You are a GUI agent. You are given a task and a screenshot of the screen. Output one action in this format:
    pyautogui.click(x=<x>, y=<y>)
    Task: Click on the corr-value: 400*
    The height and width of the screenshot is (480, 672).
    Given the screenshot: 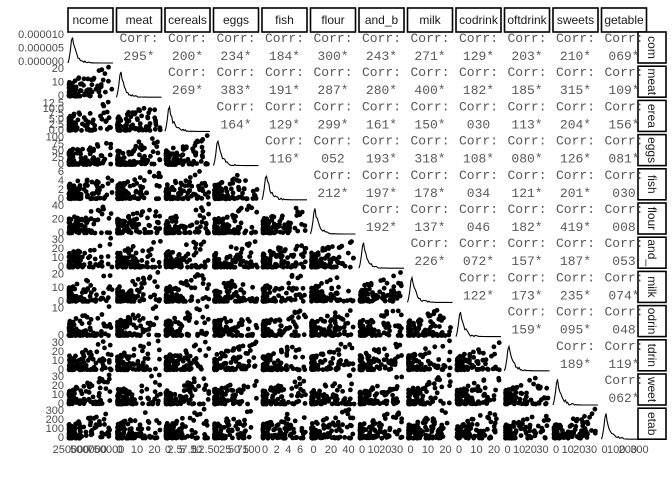 What is the action you would take?
    pyautogui.click(x=429, y=90)
    